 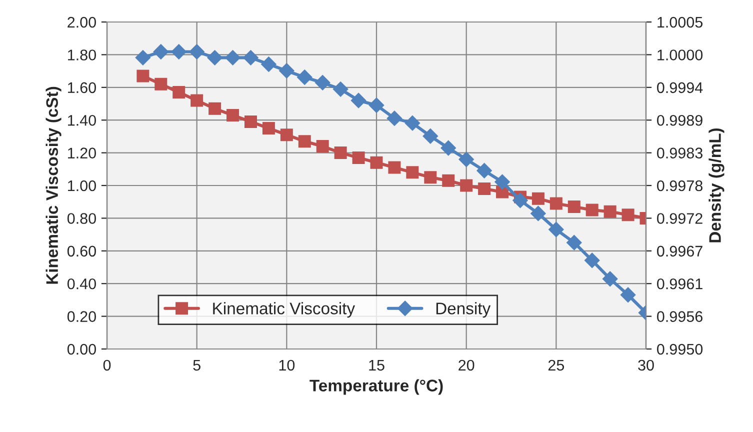 I want to click on y2-axis-title: Density (g/mL), so click(x=716, y=185).